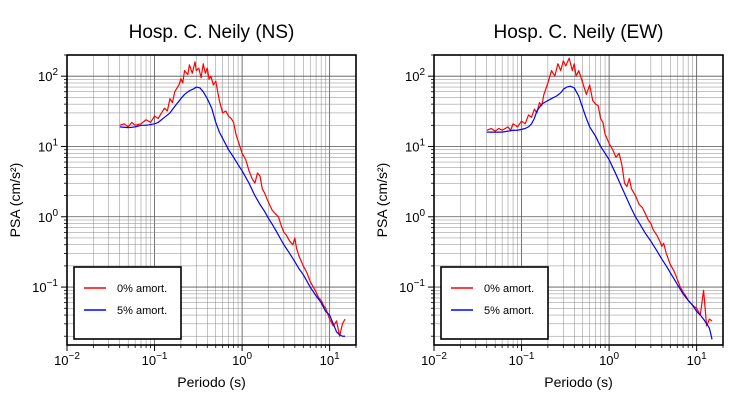 This screenshot has height=400, width=730. Describe the element at coordinates (579, 32) in the screenshot. I see `chart-title: Hosp. C. Neily (EW)` at that location.